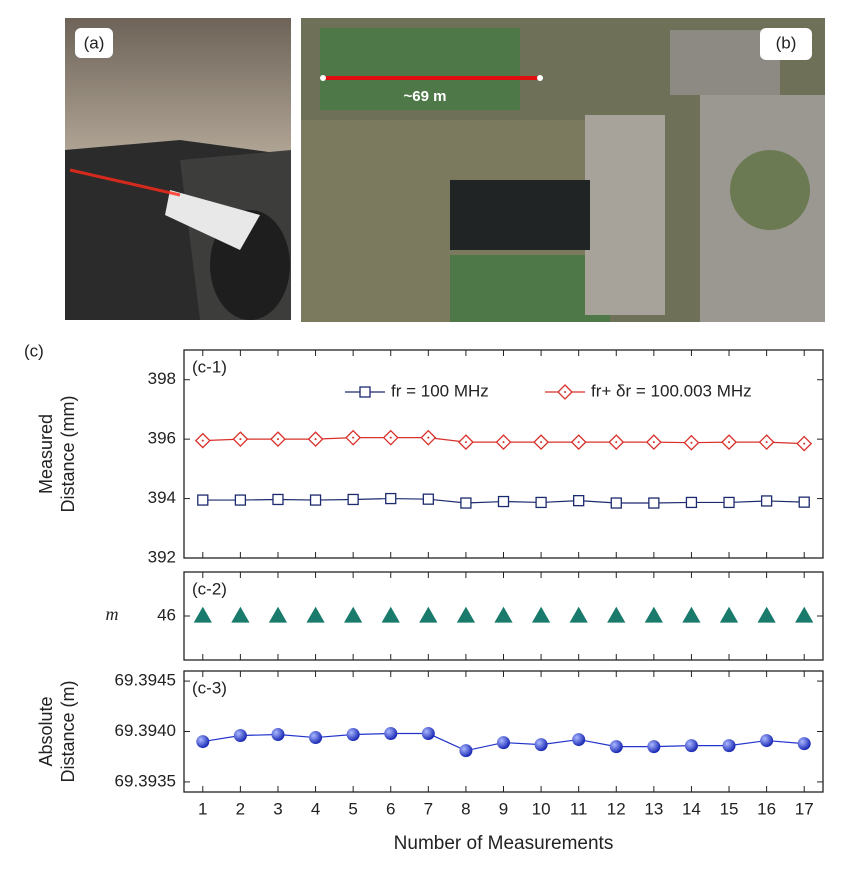 Image resolution: width=851 pixels, height=878 pixels. What do you see at coordinates (202, 808) in the screenshot?
I see `x-tick-label: 1` at bounding box center [202, 808].